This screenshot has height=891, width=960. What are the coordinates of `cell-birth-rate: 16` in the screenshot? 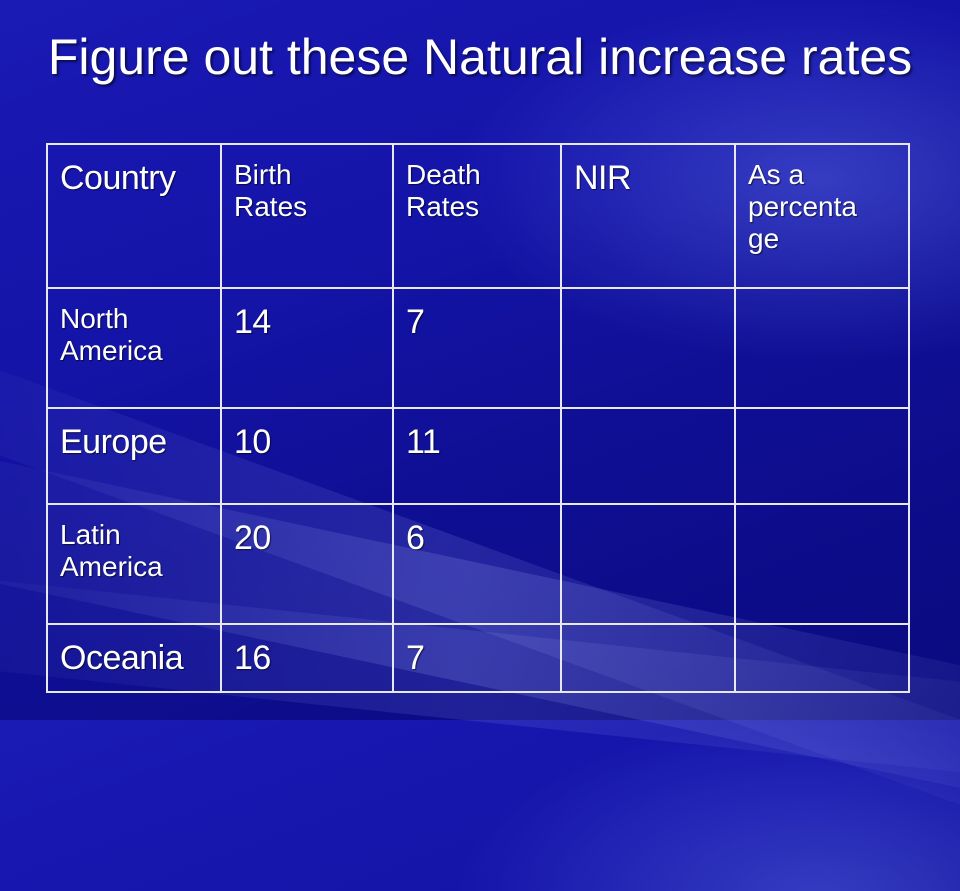 It's located at (307, 658).